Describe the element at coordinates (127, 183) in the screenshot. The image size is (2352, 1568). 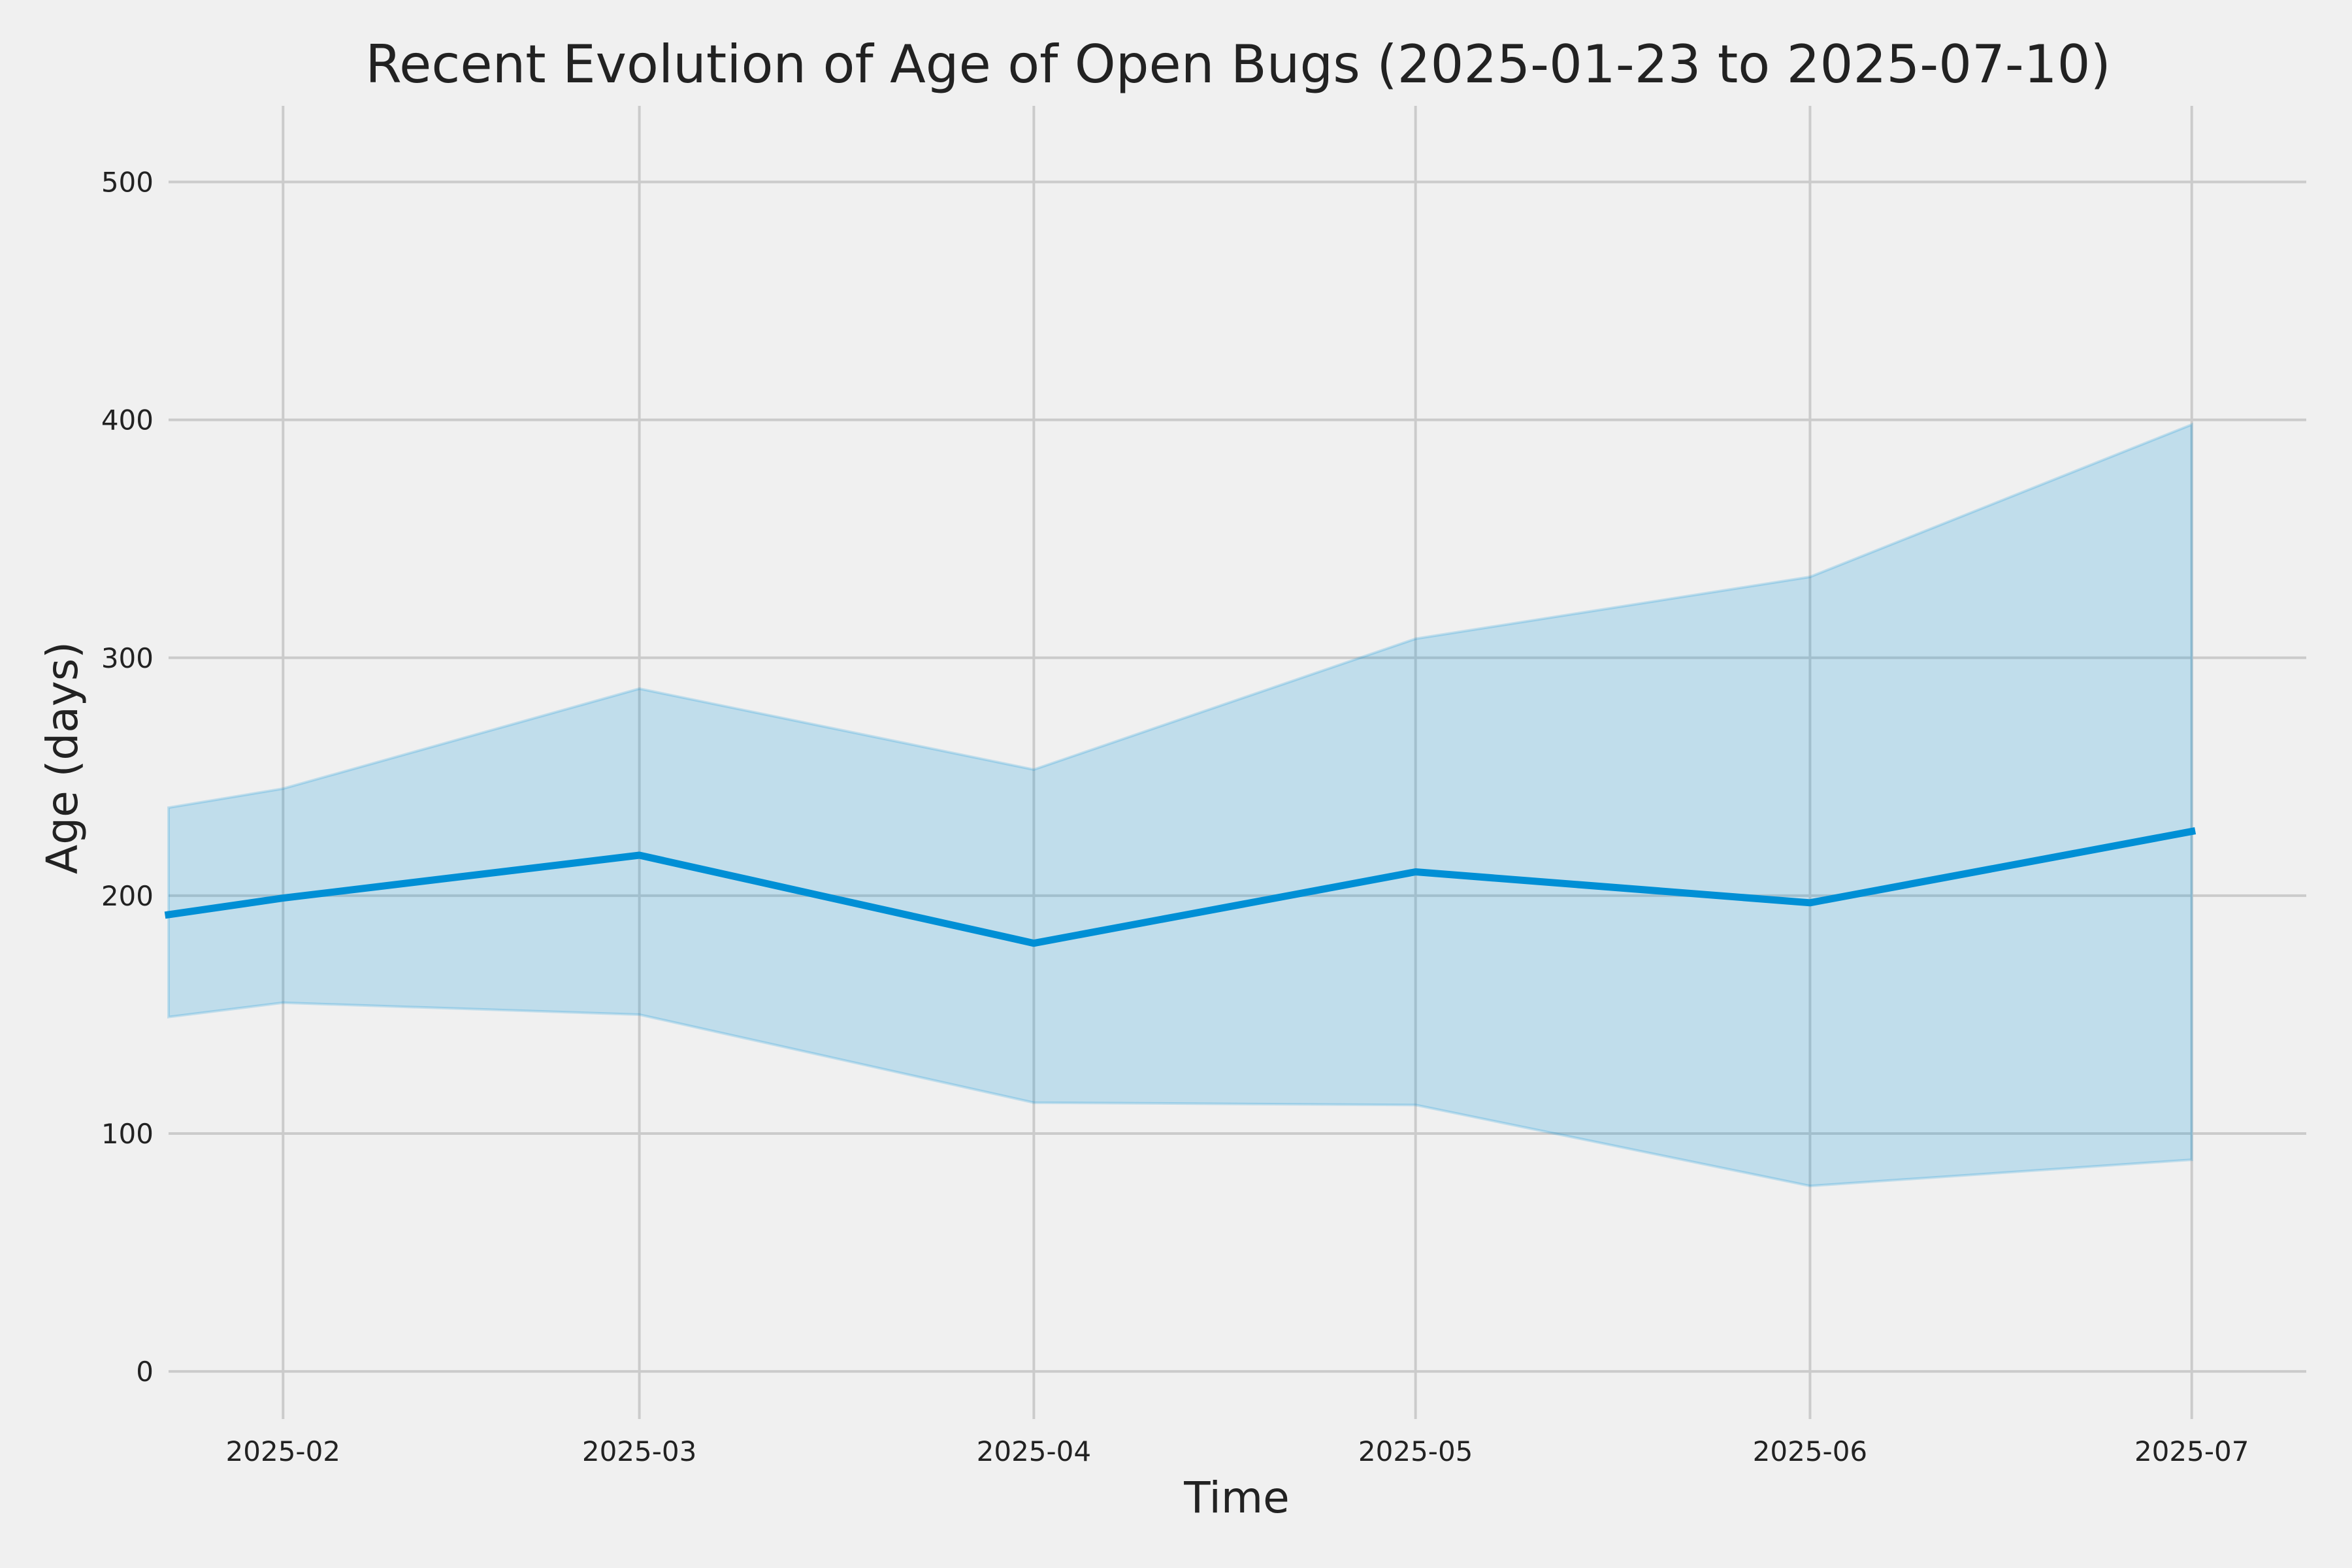
I see `y-tick-label: 500` at that location.